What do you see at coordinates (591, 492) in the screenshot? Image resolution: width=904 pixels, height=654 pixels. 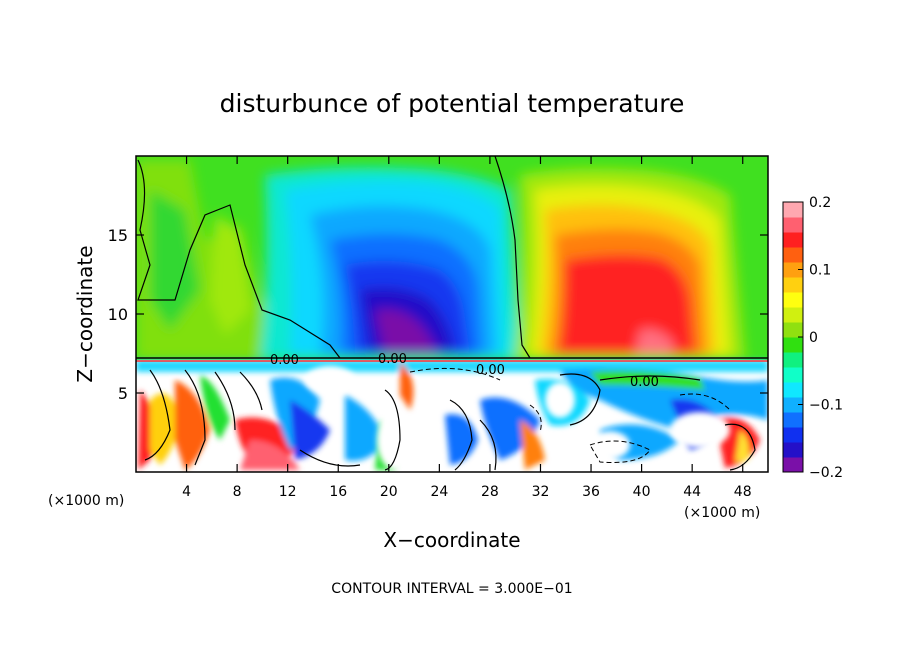 I see `x-tick-label: 36` at bounding box center [591, 492].